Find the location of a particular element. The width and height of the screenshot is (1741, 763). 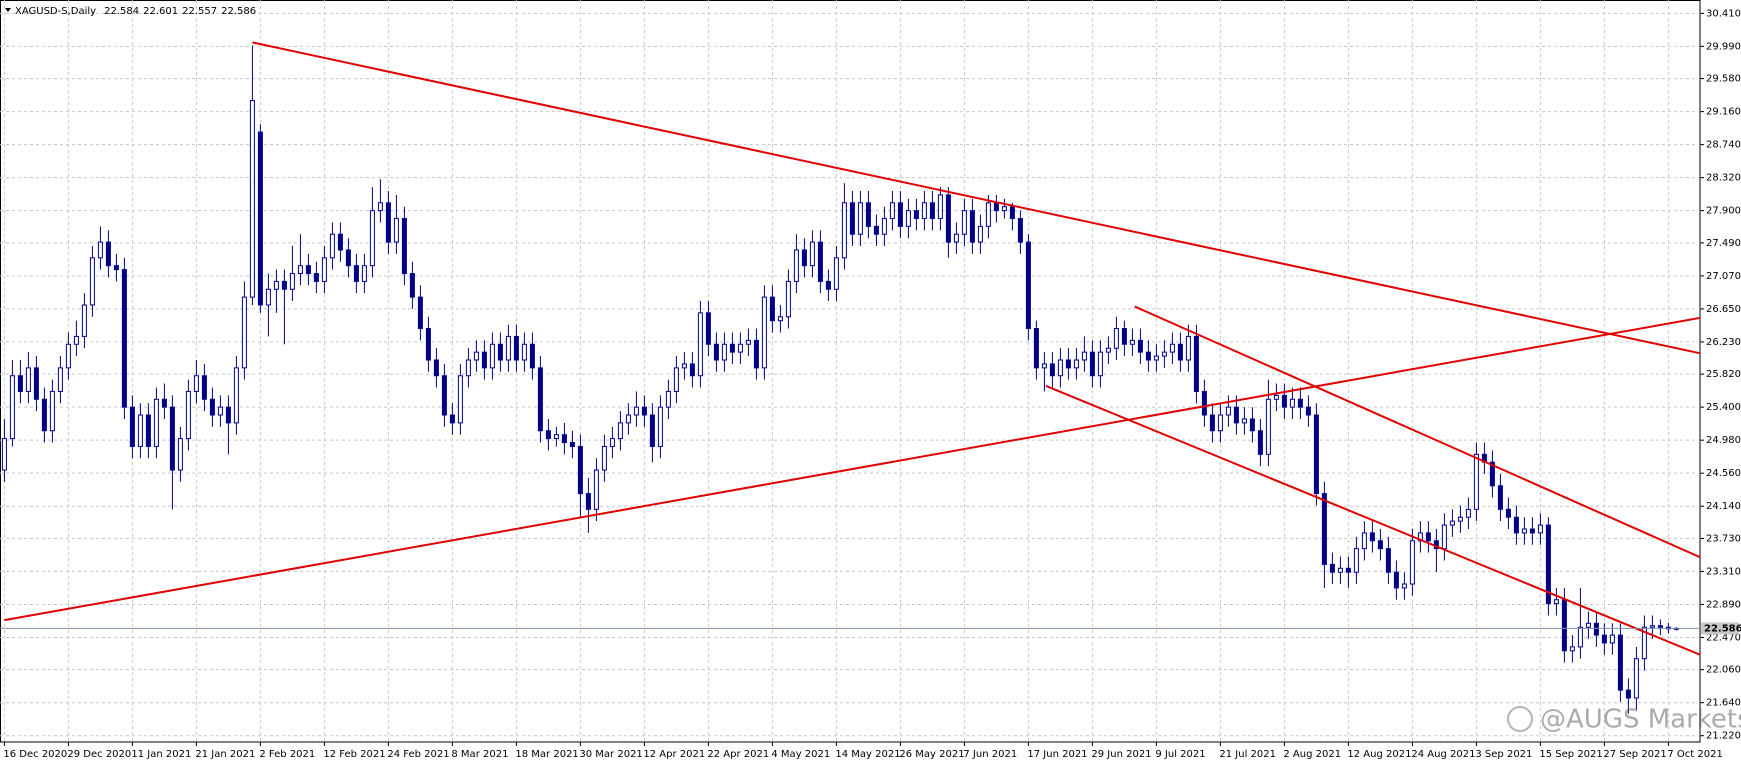

chart-title: XAGUSD-S,Daily is located at coordinates (55, 11).